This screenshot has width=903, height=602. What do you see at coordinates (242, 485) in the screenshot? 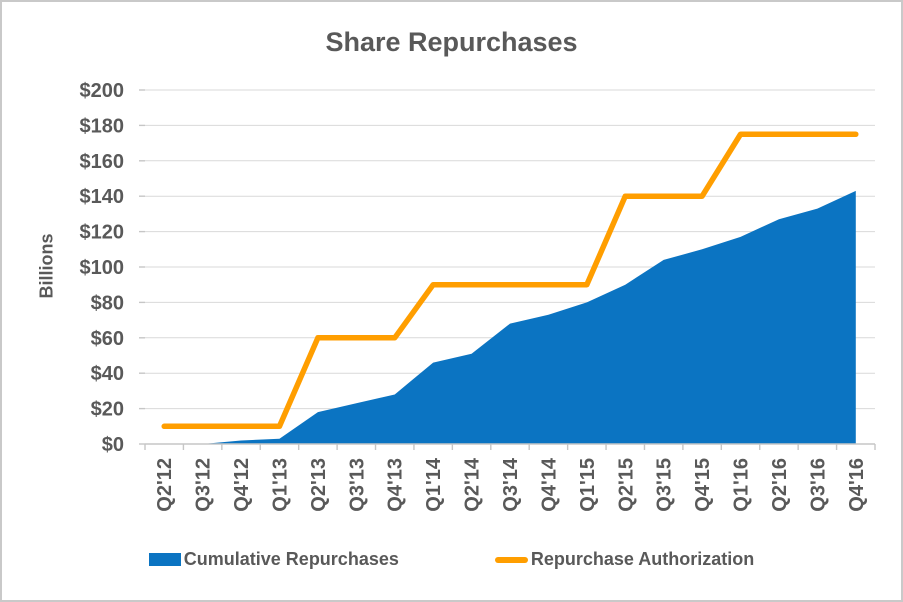
I see `x-axis-label: Q4'12` at bounding box center [242, 485].